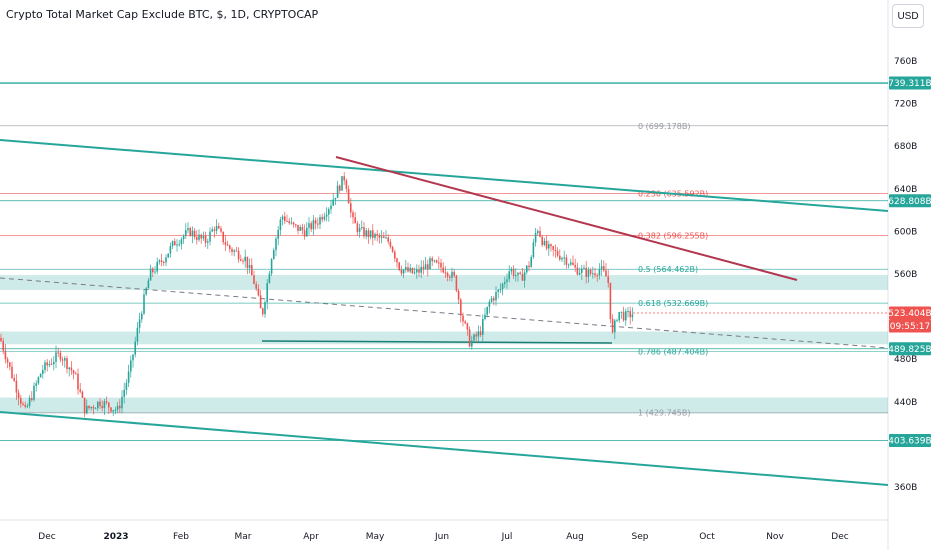 The width and height of the screenshot is (932, 550). Describe the element at coordinates (775, 537) in the screenshot. I see `x-tick-label-11: Nov` at that location.